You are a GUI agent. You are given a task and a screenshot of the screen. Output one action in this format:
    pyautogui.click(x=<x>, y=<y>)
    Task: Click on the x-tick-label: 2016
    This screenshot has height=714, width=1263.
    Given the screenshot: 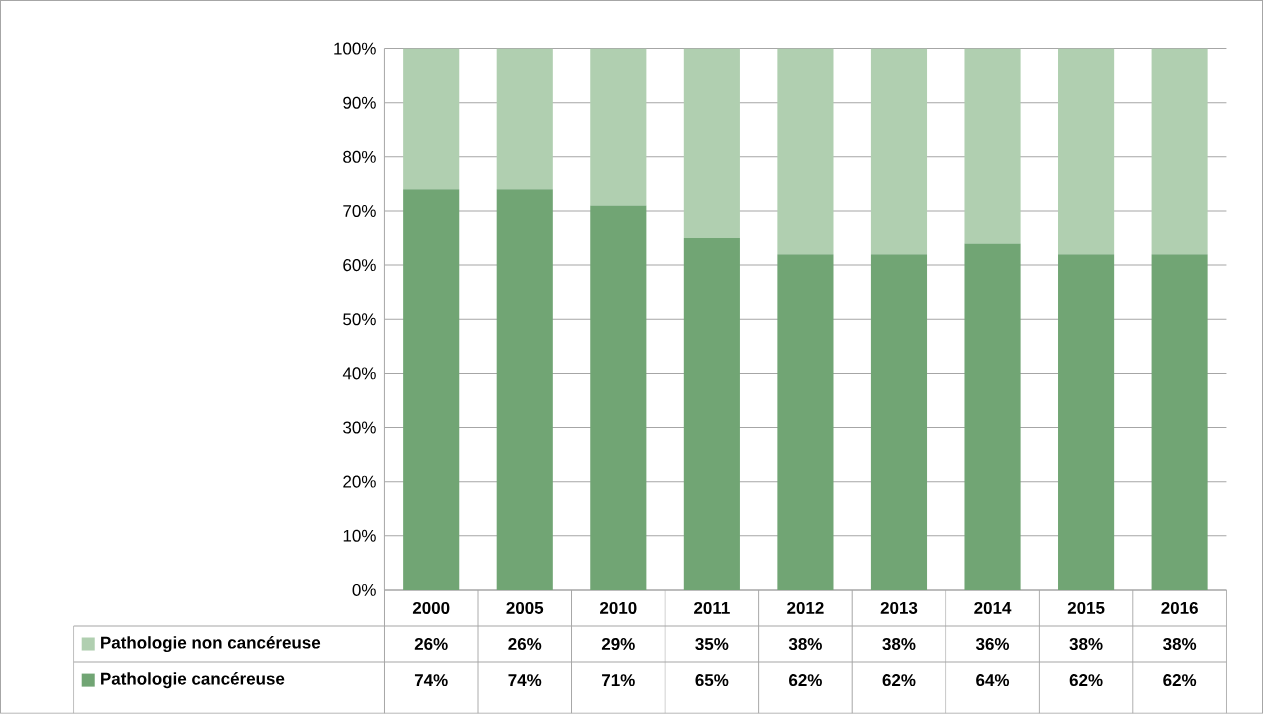 What is the action you would take?
    pyautogui.click(x=1179, y=608)
    